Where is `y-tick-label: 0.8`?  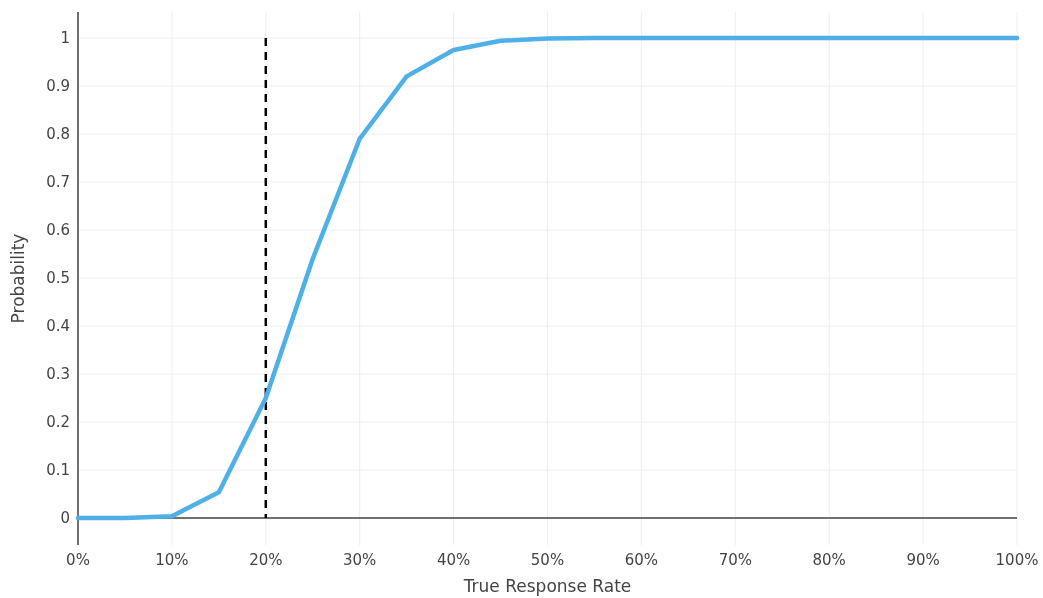
y-tick-label: 0.8 is located at coordinates (58, 133).